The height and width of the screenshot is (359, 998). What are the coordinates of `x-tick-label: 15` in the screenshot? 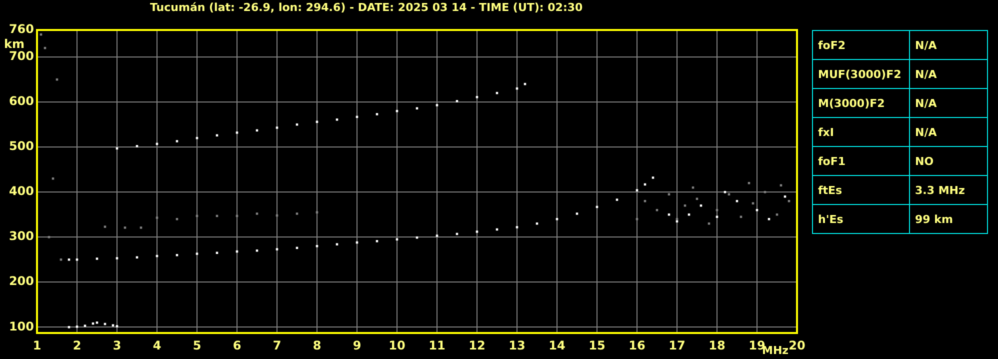 It's located at (597, 345).